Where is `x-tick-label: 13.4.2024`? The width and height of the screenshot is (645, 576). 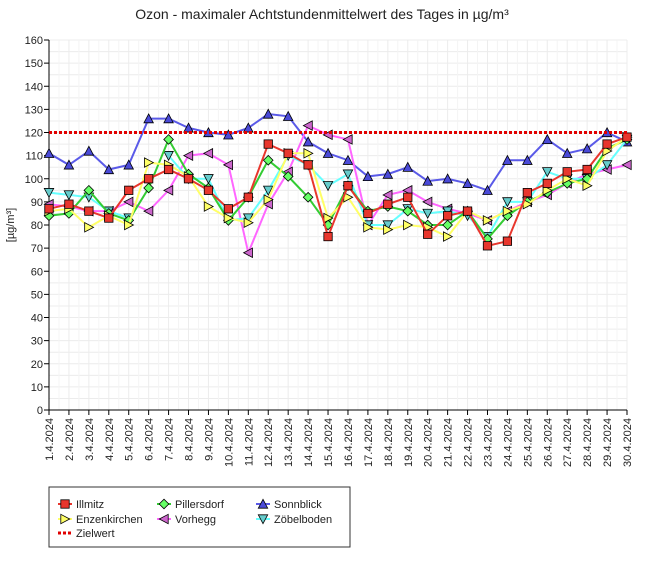 x-tick-label: 13.4.2024 is located at coordinates (289, 442).